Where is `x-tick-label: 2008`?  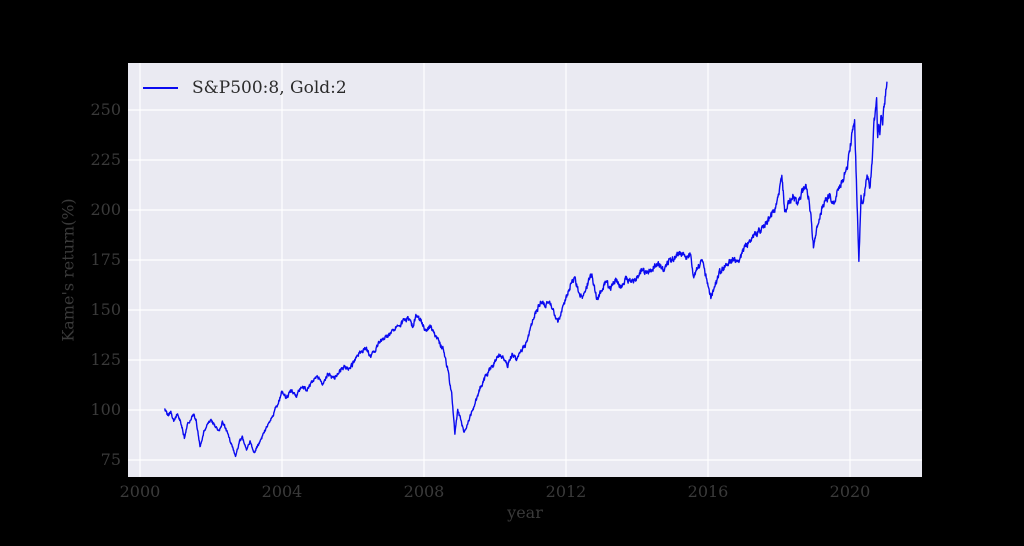
x-tick-label: 2008 is located at coordinates (424, 491).